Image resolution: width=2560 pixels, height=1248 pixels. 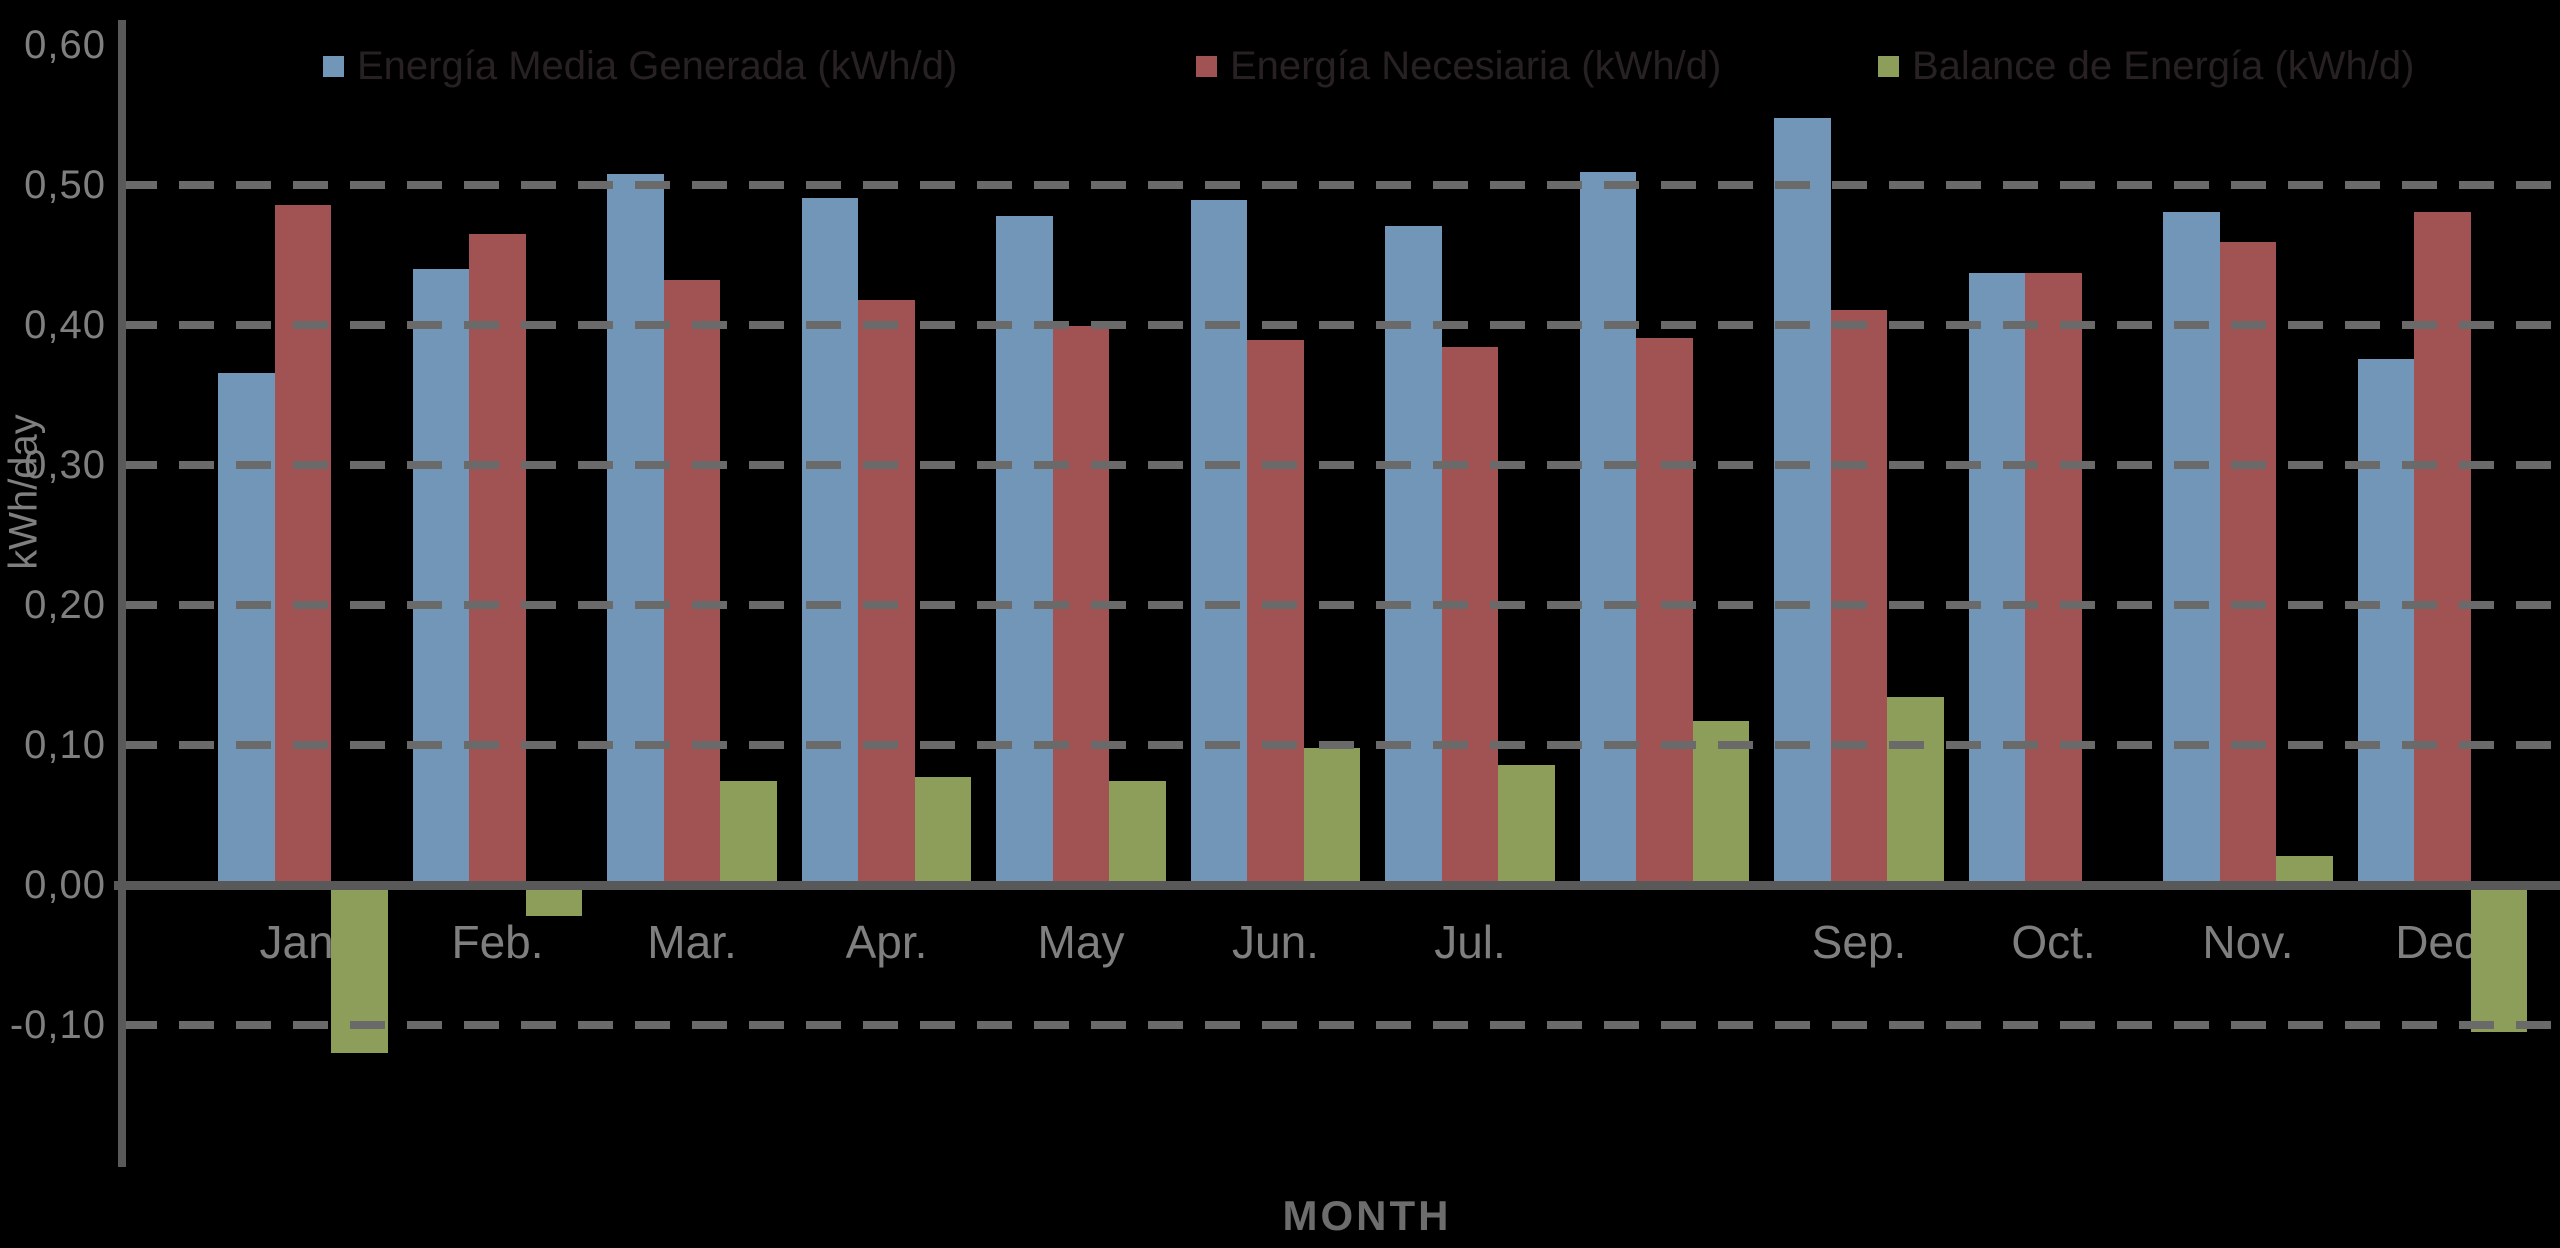 I want to click on y-tick-label: 0,10, so click(x=65, y=745).